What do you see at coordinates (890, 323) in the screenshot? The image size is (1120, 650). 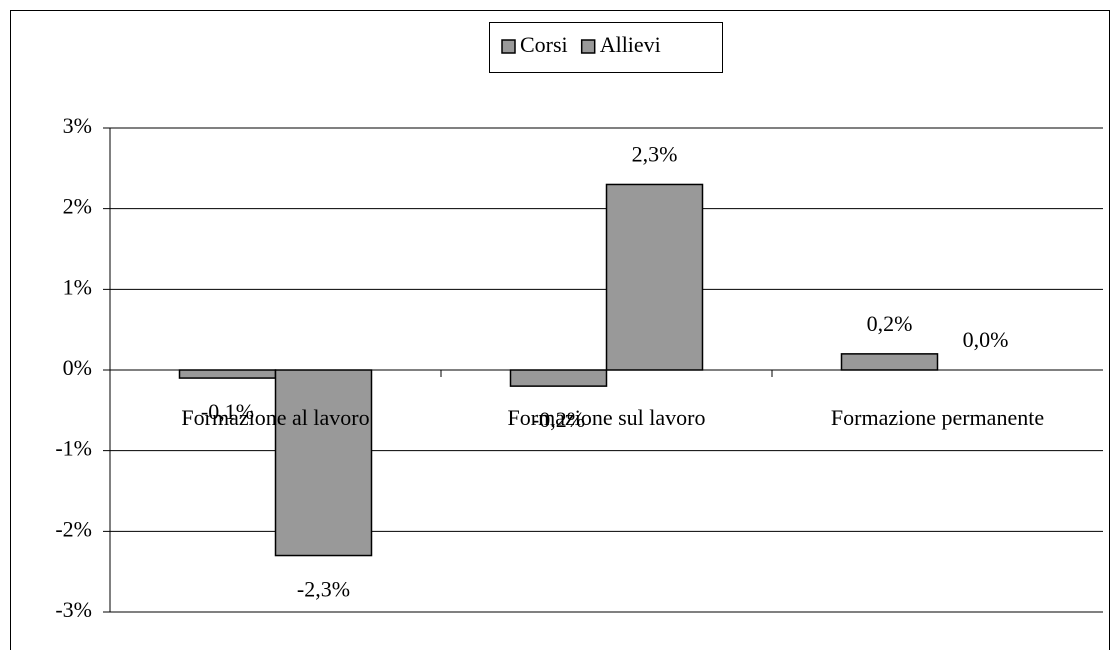 I see `value-label: 0,2%` at bounding box center [890, 323].